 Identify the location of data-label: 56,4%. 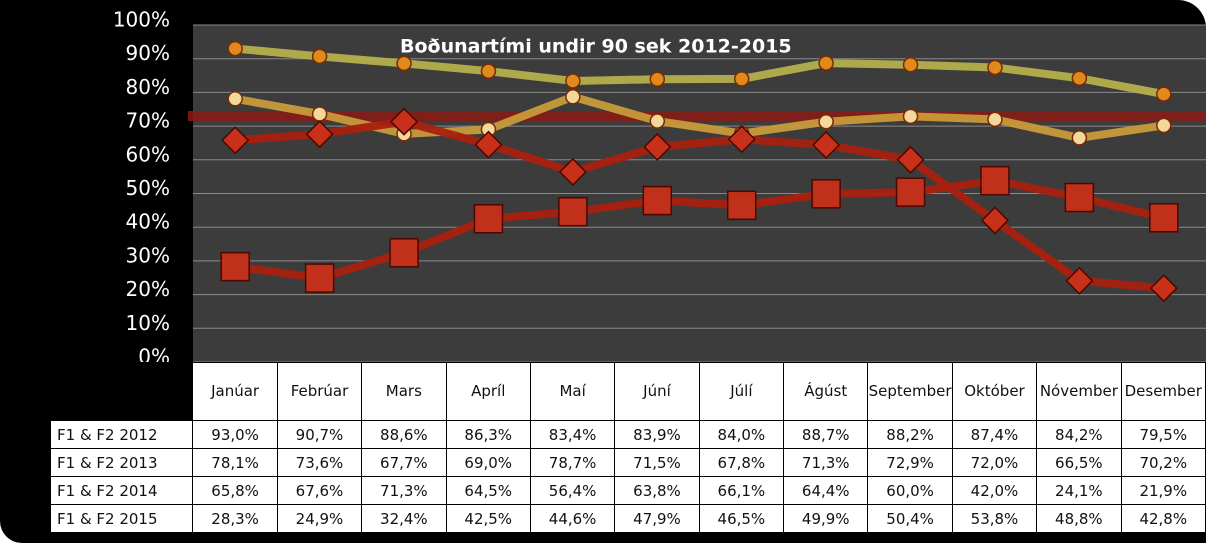
(572, 490).